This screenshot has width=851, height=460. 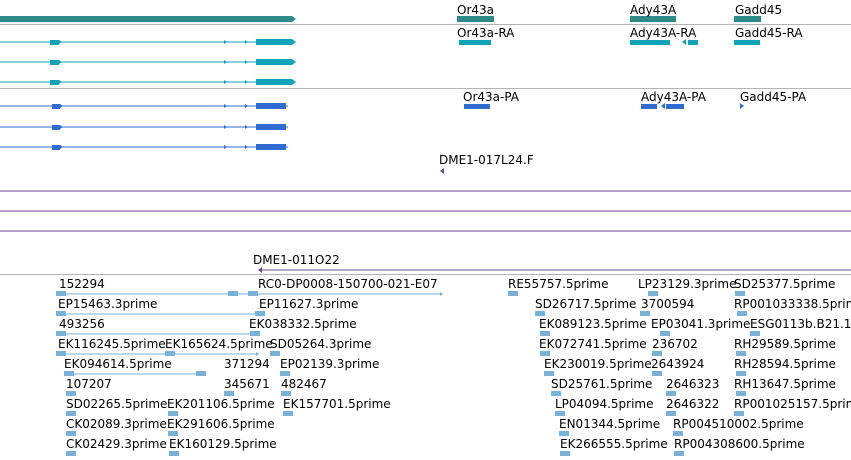 What do you see at coordinates (785, 284) in the screenshot?
I see `est-label: SD25377.5prime` at bounding box center [785, 284].